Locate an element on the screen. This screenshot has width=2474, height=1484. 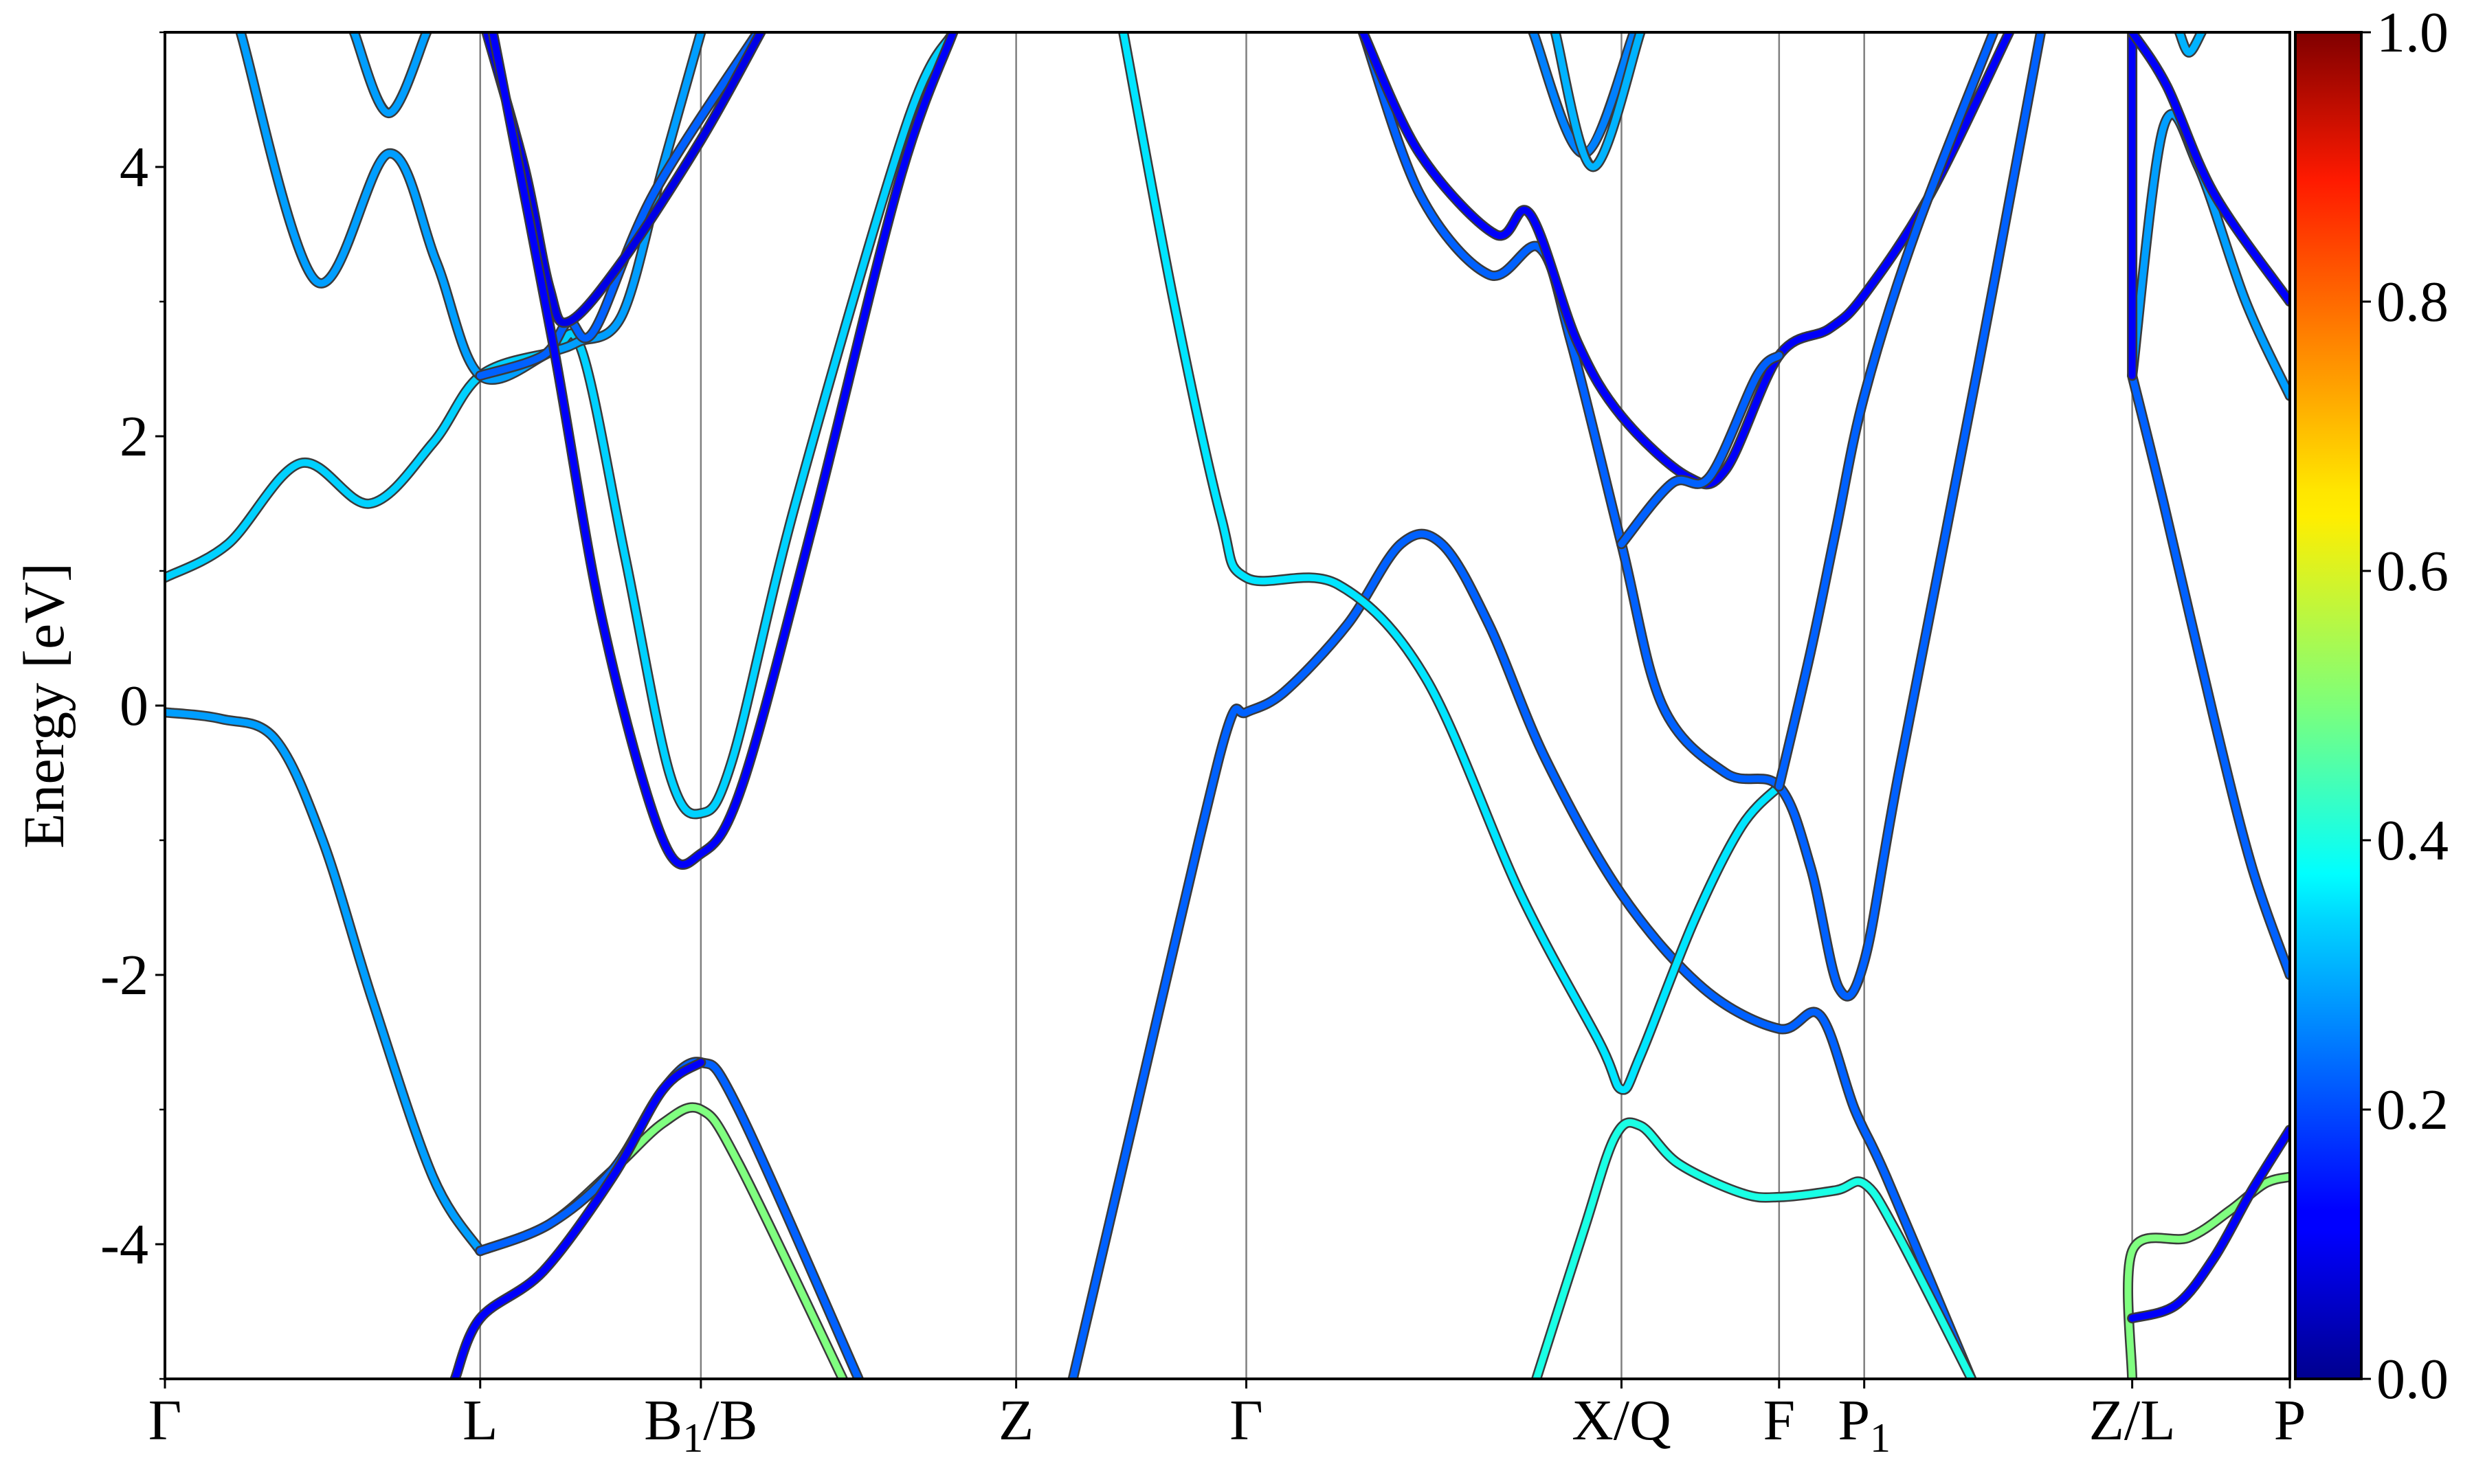
y-tick-label: 2 is located at coordinates (134, 437).